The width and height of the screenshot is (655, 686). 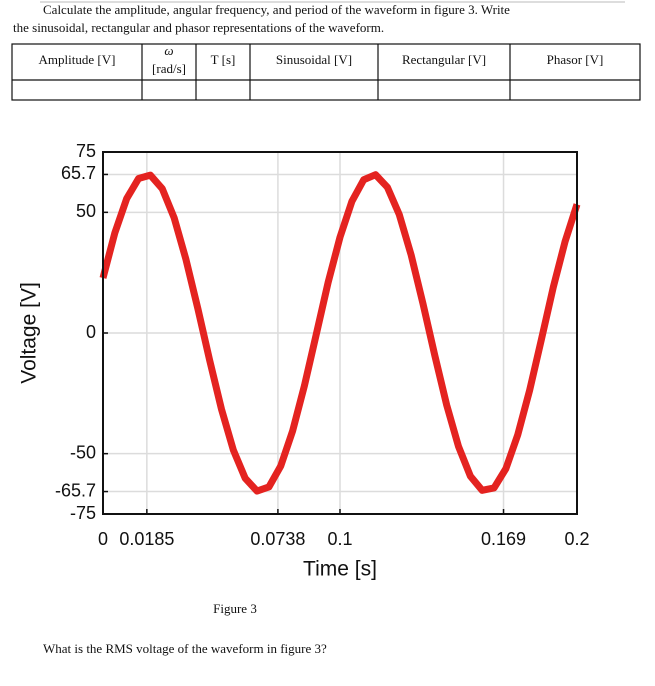 What do you see at coordinates (277, 539) in the screenshot?
I see `x-tick-label: 0.0738` at bounding box center [277, 539].